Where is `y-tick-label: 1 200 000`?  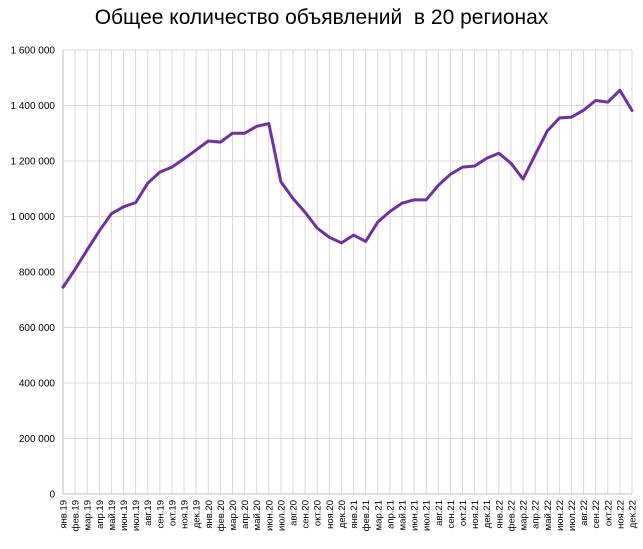
y-tick-label: 1 200 000 is located at coordinates (33, 162).